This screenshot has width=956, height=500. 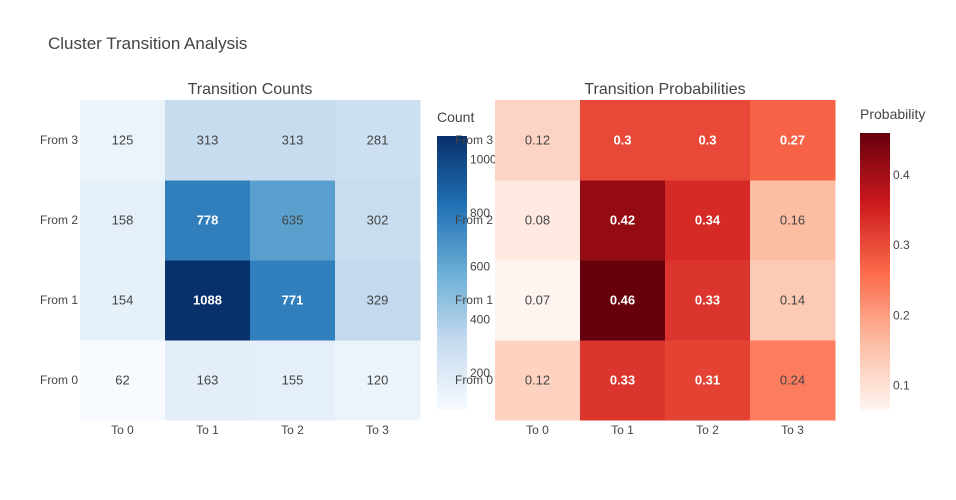 What do you see at coordinates (480, 320) in the screenshot?
I see `colorbar-tick-label: 400` at bounding box center [480, 320].